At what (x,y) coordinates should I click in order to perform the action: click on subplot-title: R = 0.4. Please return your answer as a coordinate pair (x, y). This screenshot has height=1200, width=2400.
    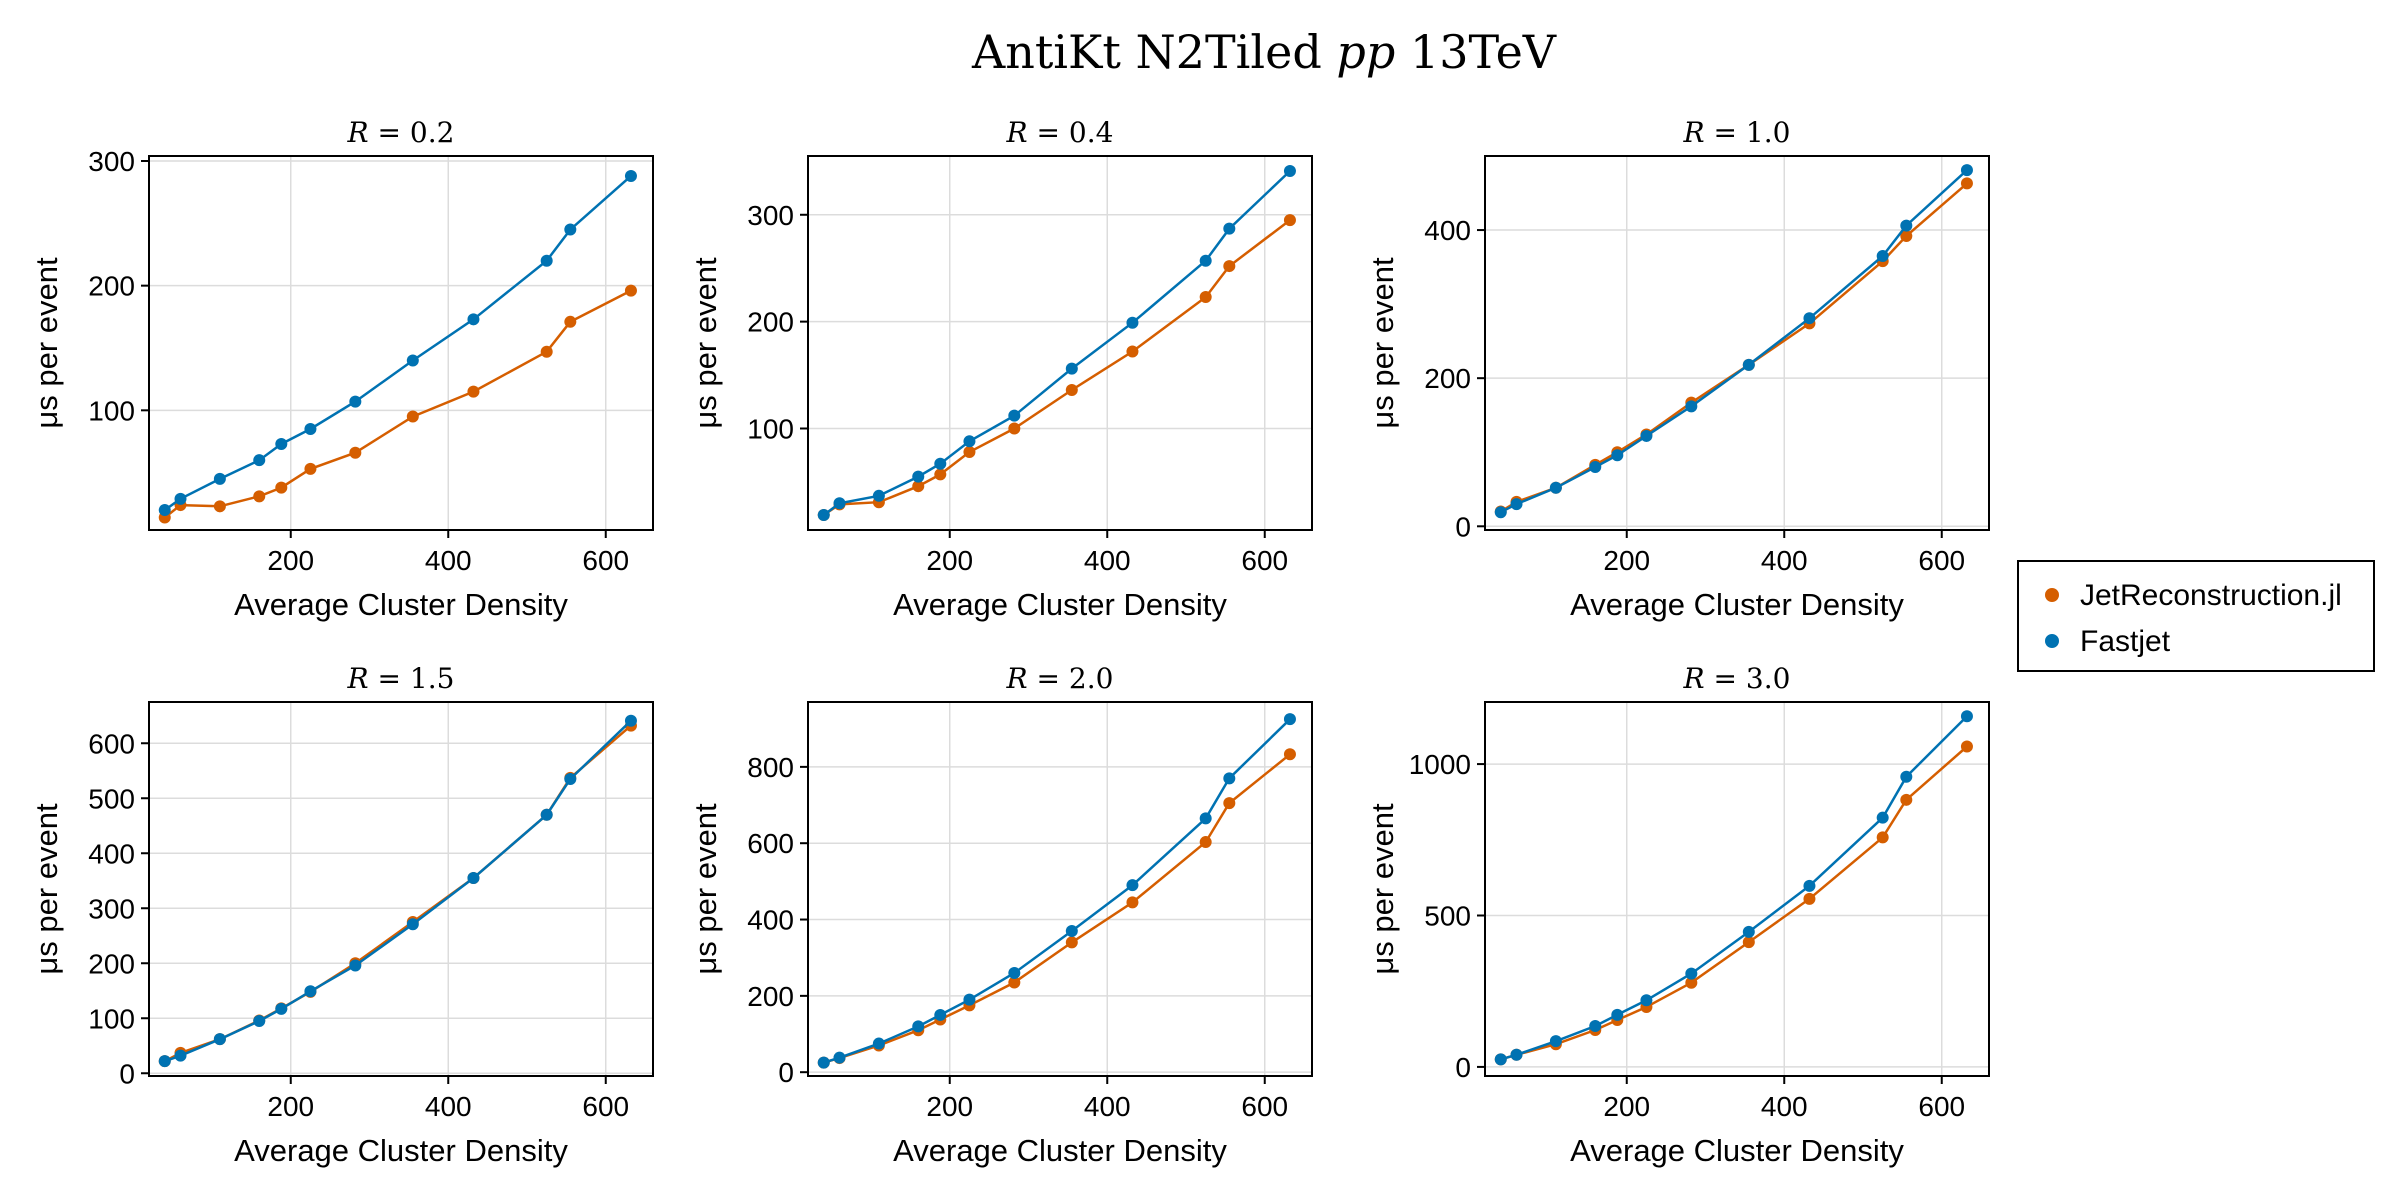
    Looking at the image, I should click on (1060, 132).